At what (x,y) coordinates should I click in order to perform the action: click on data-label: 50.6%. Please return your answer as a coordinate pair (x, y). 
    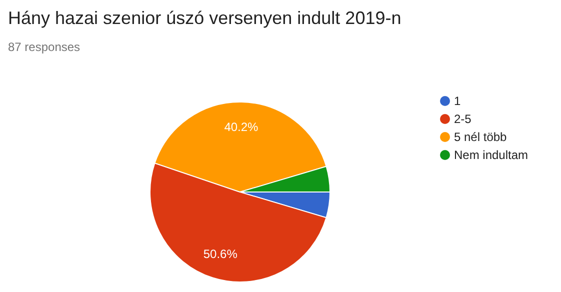
    Looking at the image, I should click on (220, 253).